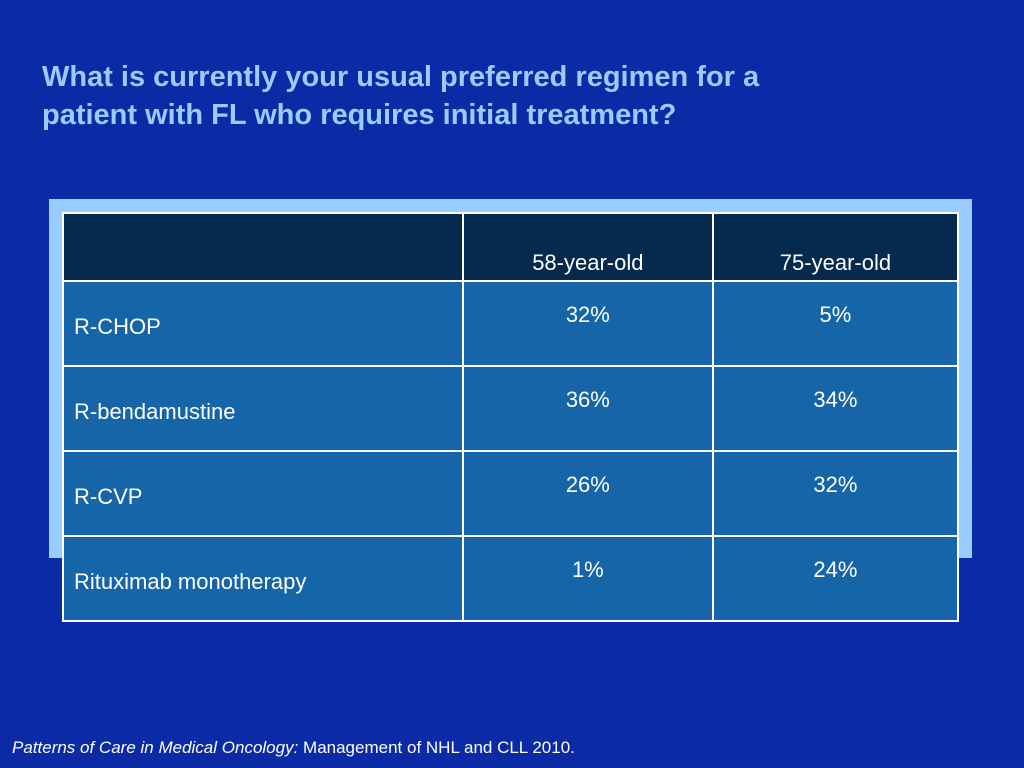 The width and height of the screenshot is (1024, 768). What do you see at coordinates (587, 578) in the screenshot?
I see `cell-rituximab-monotherapy-58: 1%` at bounding box center [587, 578].